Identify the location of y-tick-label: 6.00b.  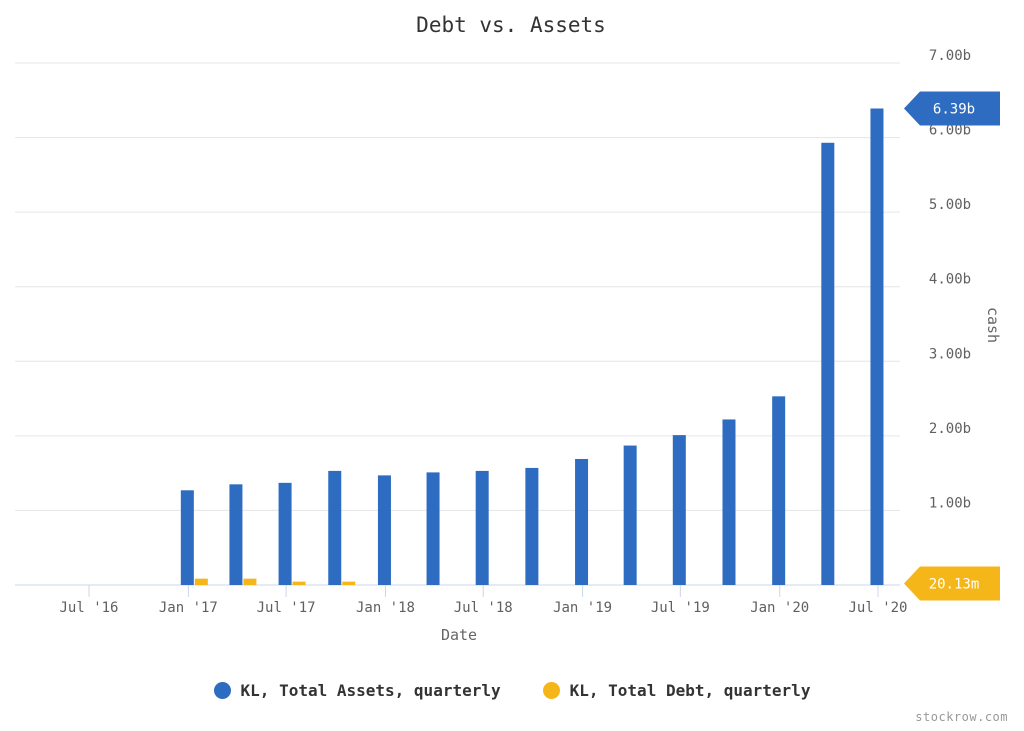
(950, 131).